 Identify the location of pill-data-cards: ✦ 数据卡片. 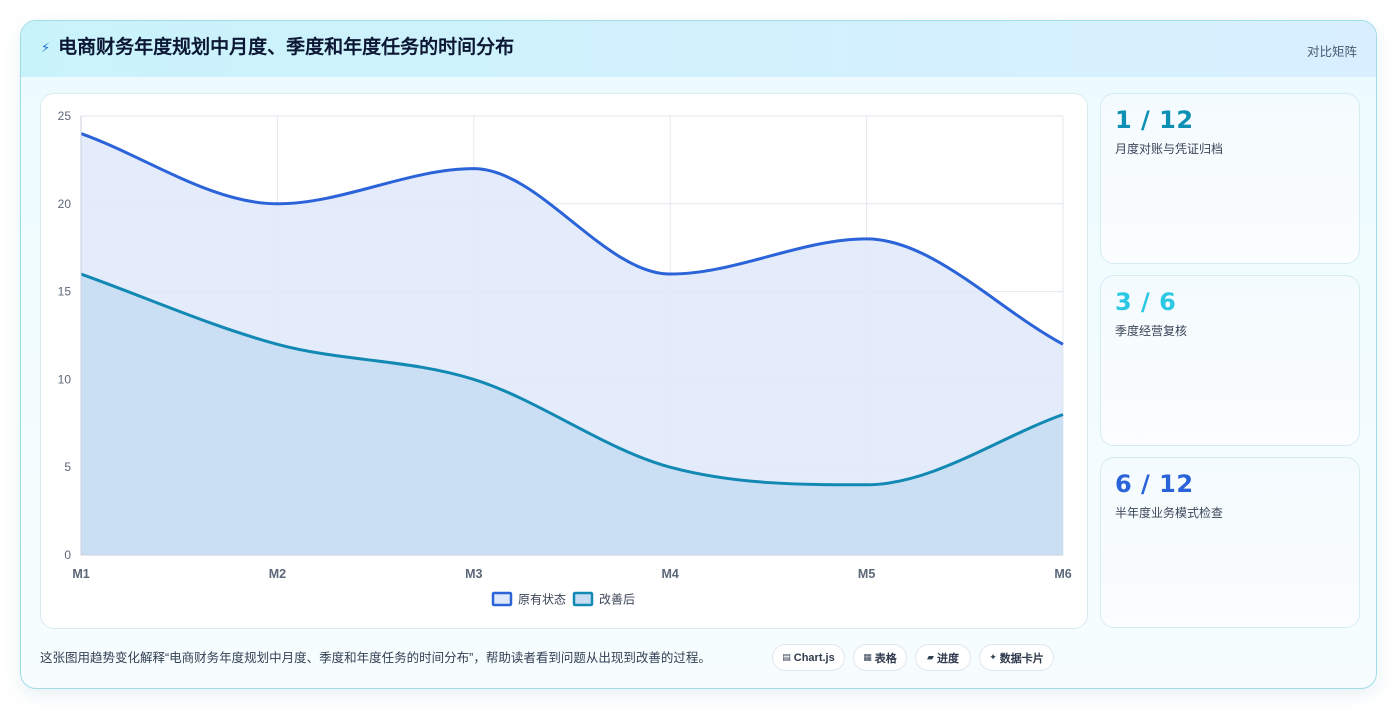
(1016, 657).